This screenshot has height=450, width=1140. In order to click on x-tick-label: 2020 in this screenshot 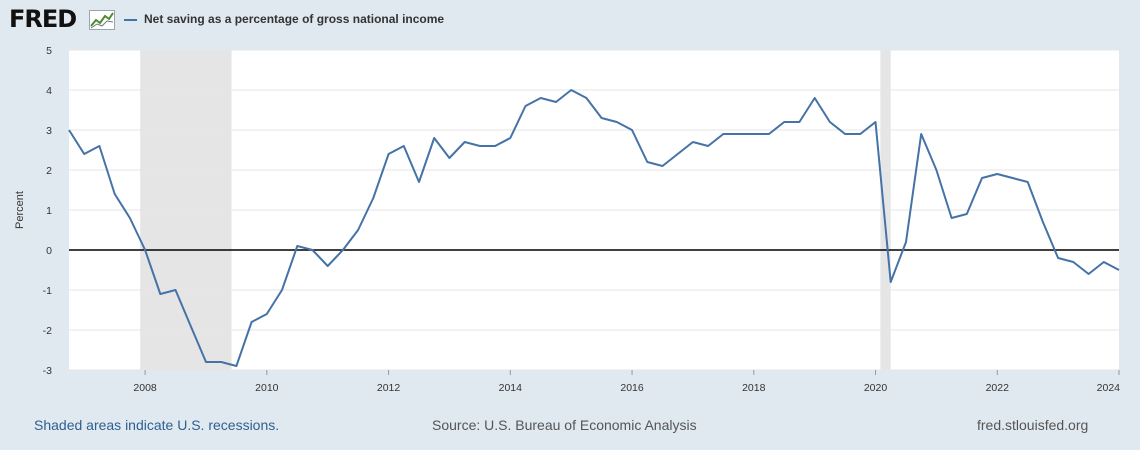, I will do `click(876, 388)`.